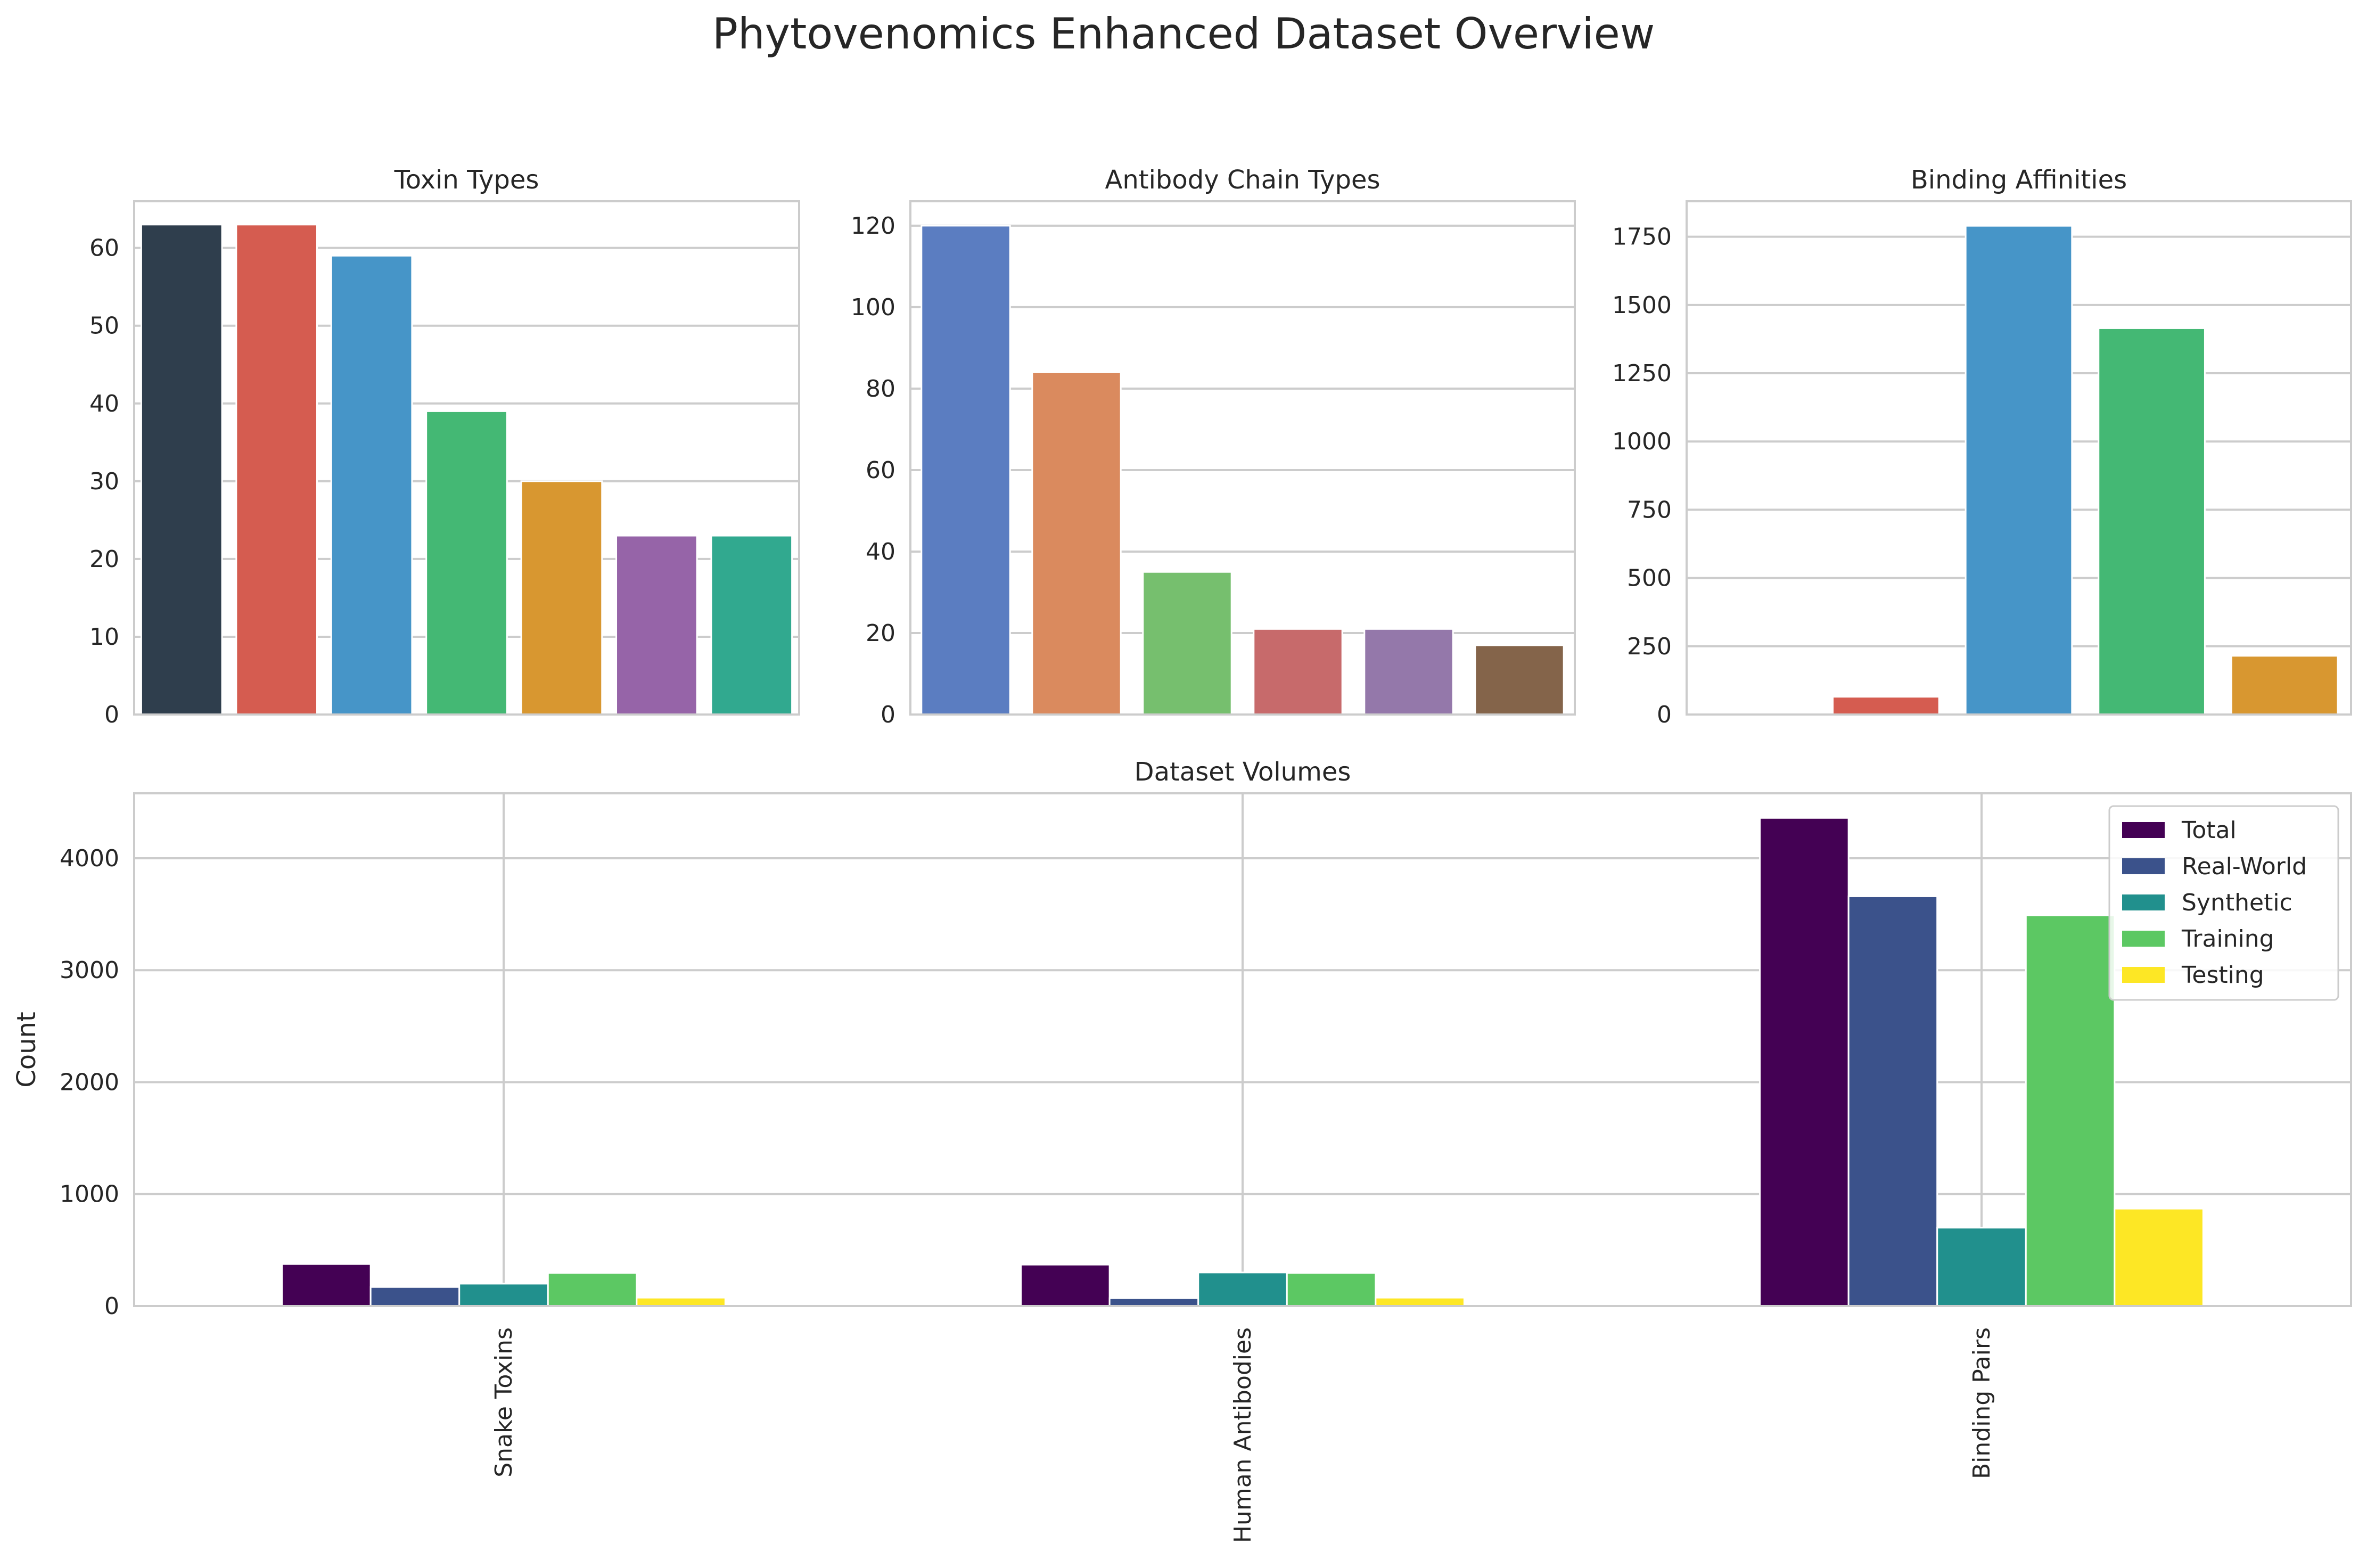 This screenshot has height=1568, width=2367. I want to click on y-tick-label: 750, so click(1649, 509).